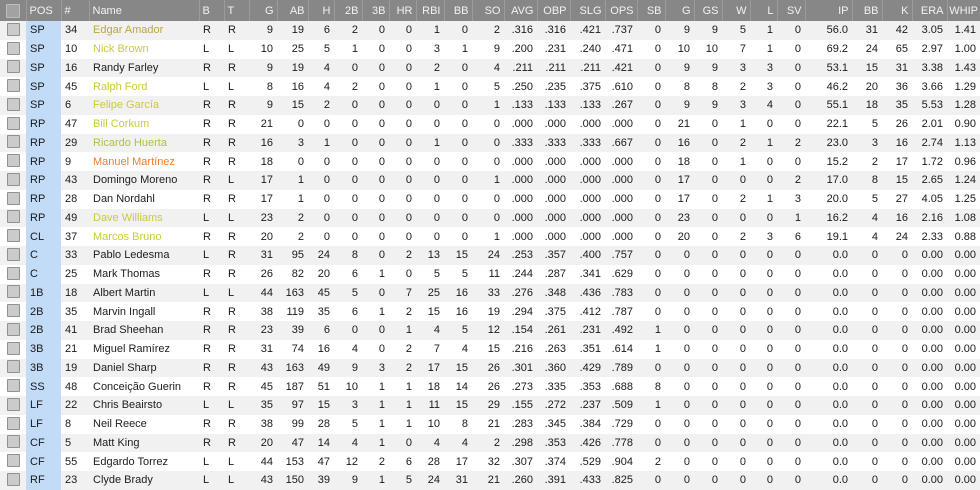  I want to click on col-header-num: #, so click(74, 10).